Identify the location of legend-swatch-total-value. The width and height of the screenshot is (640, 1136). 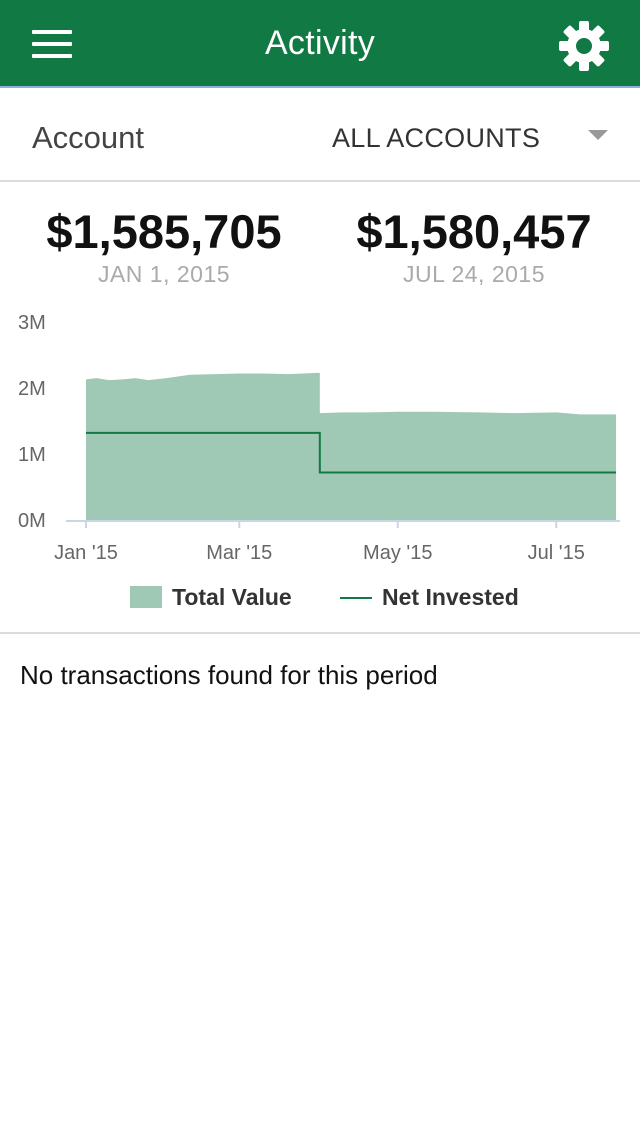
(146, 597).